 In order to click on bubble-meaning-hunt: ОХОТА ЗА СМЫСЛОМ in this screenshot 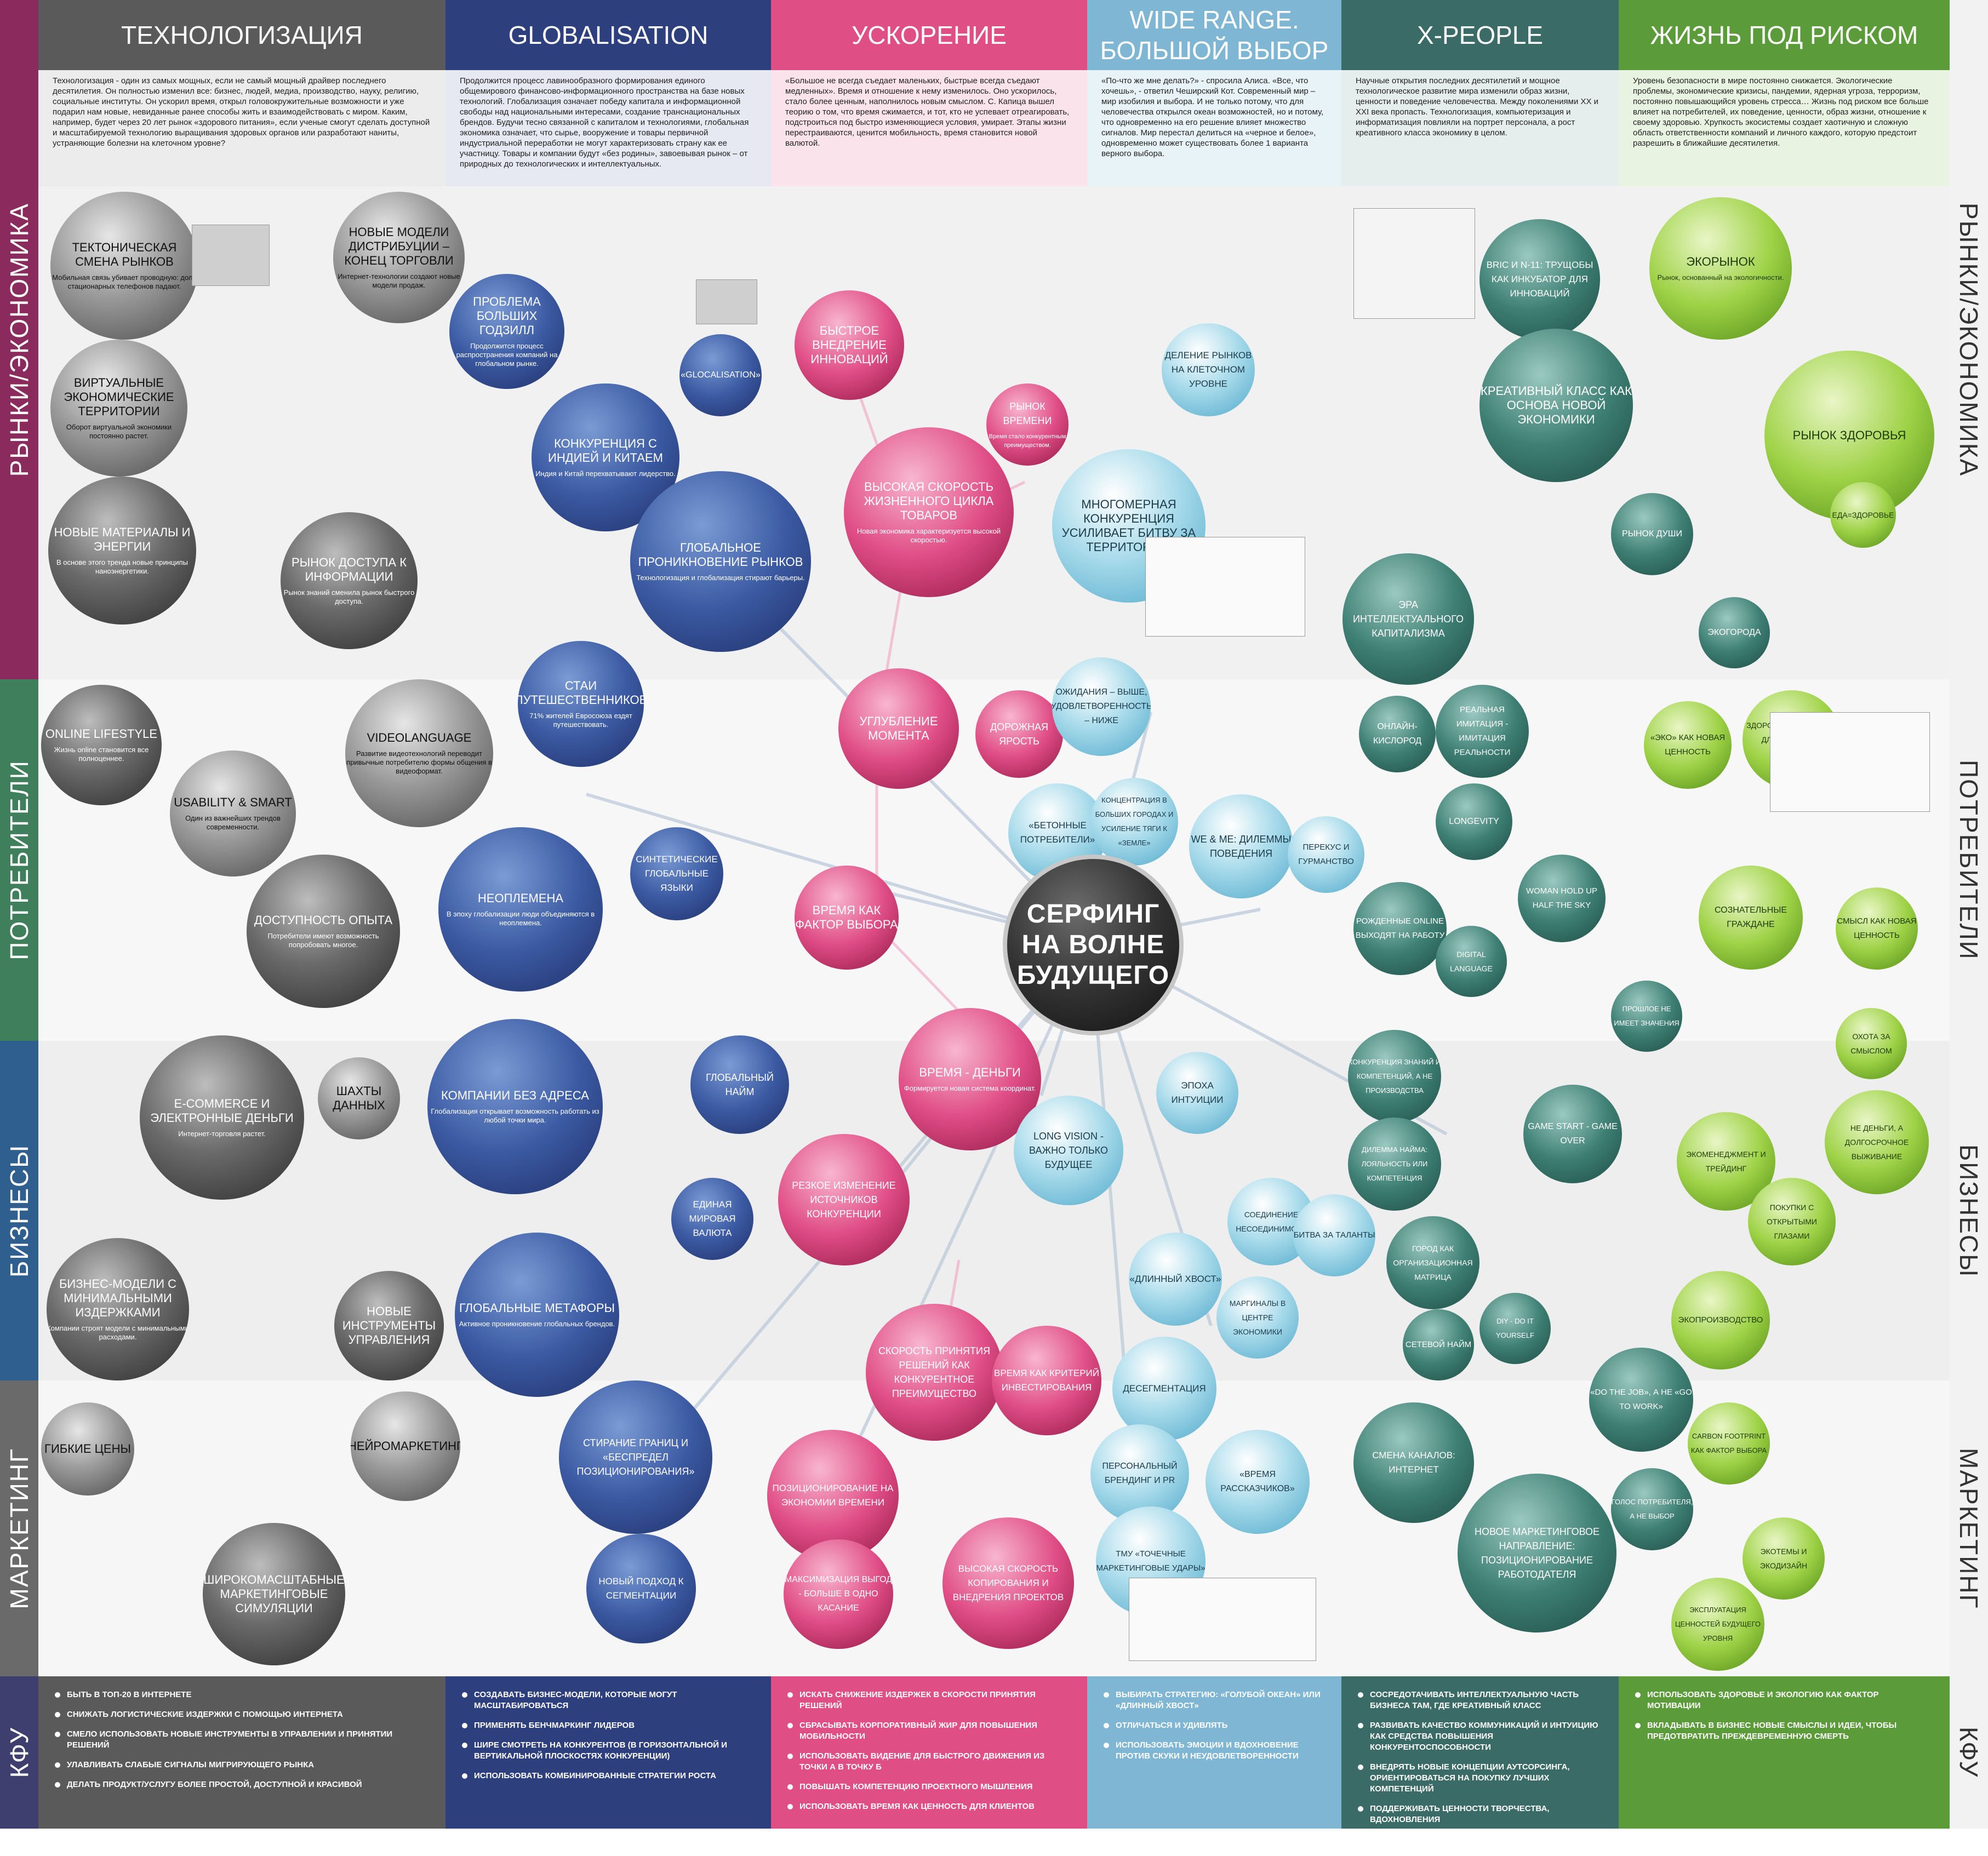, I will do `click(1872, 1043)`.